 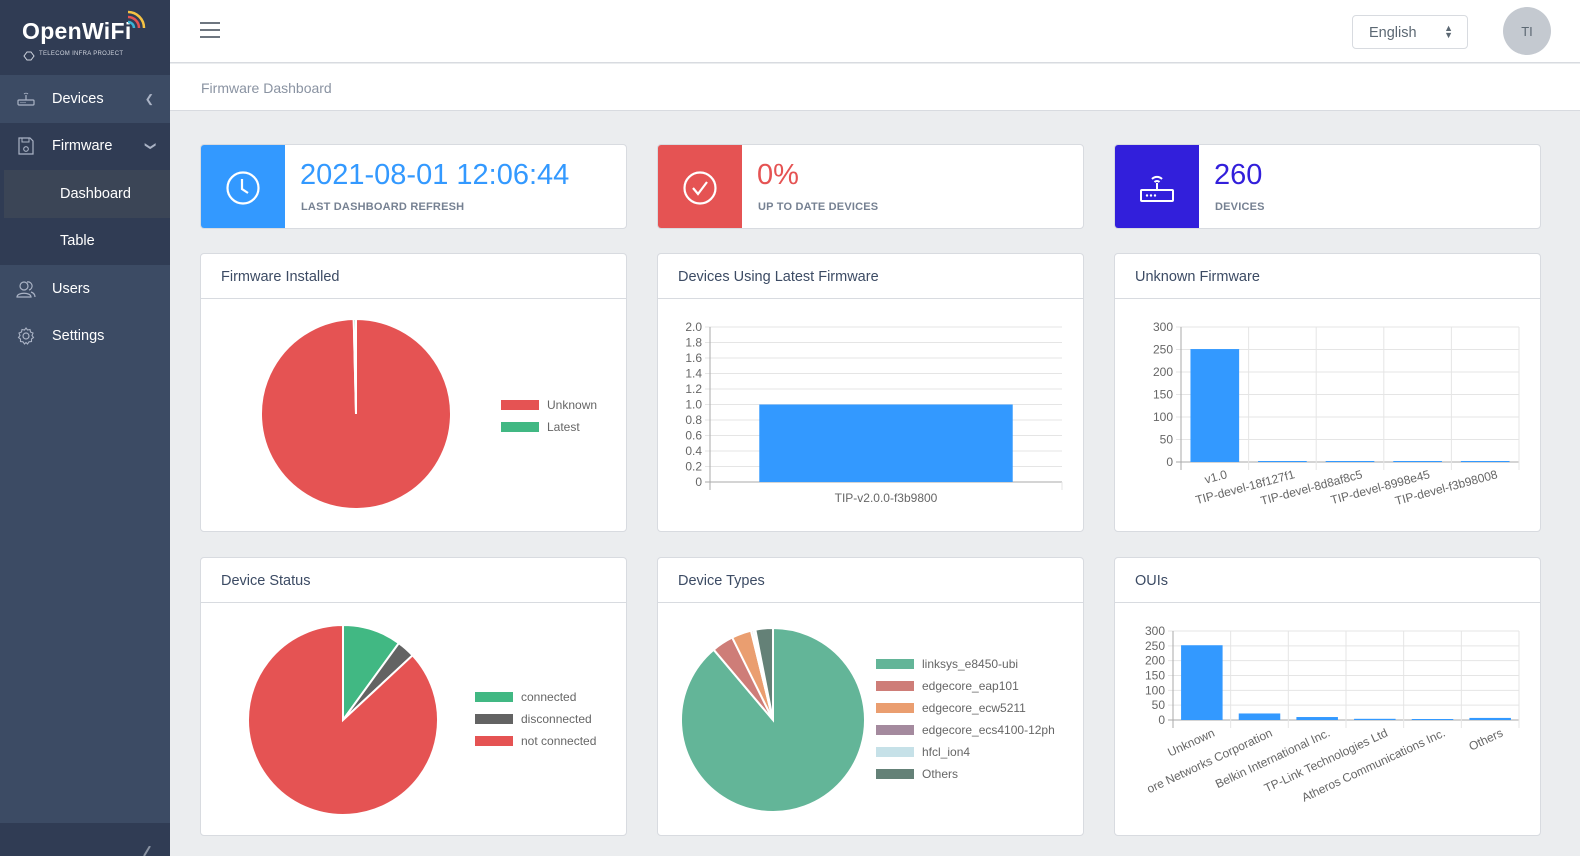 What do you see at coordinates (535, 741) in the screenshot?
I see `legend-item: not connected` at bounding box center [535, 741].